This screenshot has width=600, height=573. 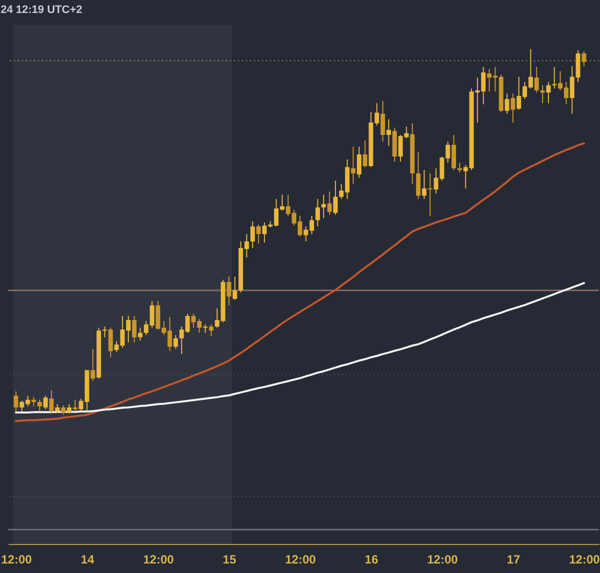 I want to click on x-tick-label: 17, so click(x=513, y=559).